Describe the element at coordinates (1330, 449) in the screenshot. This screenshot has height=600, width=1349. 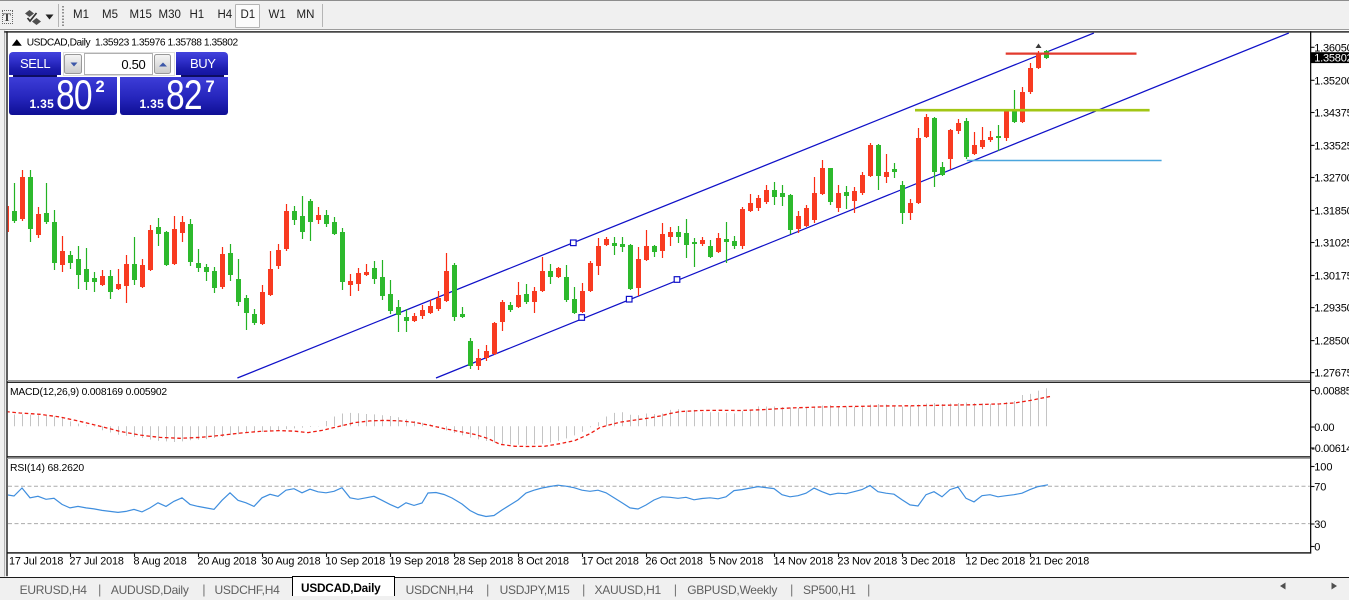
I see `svg-text: -0.00614` at that location.